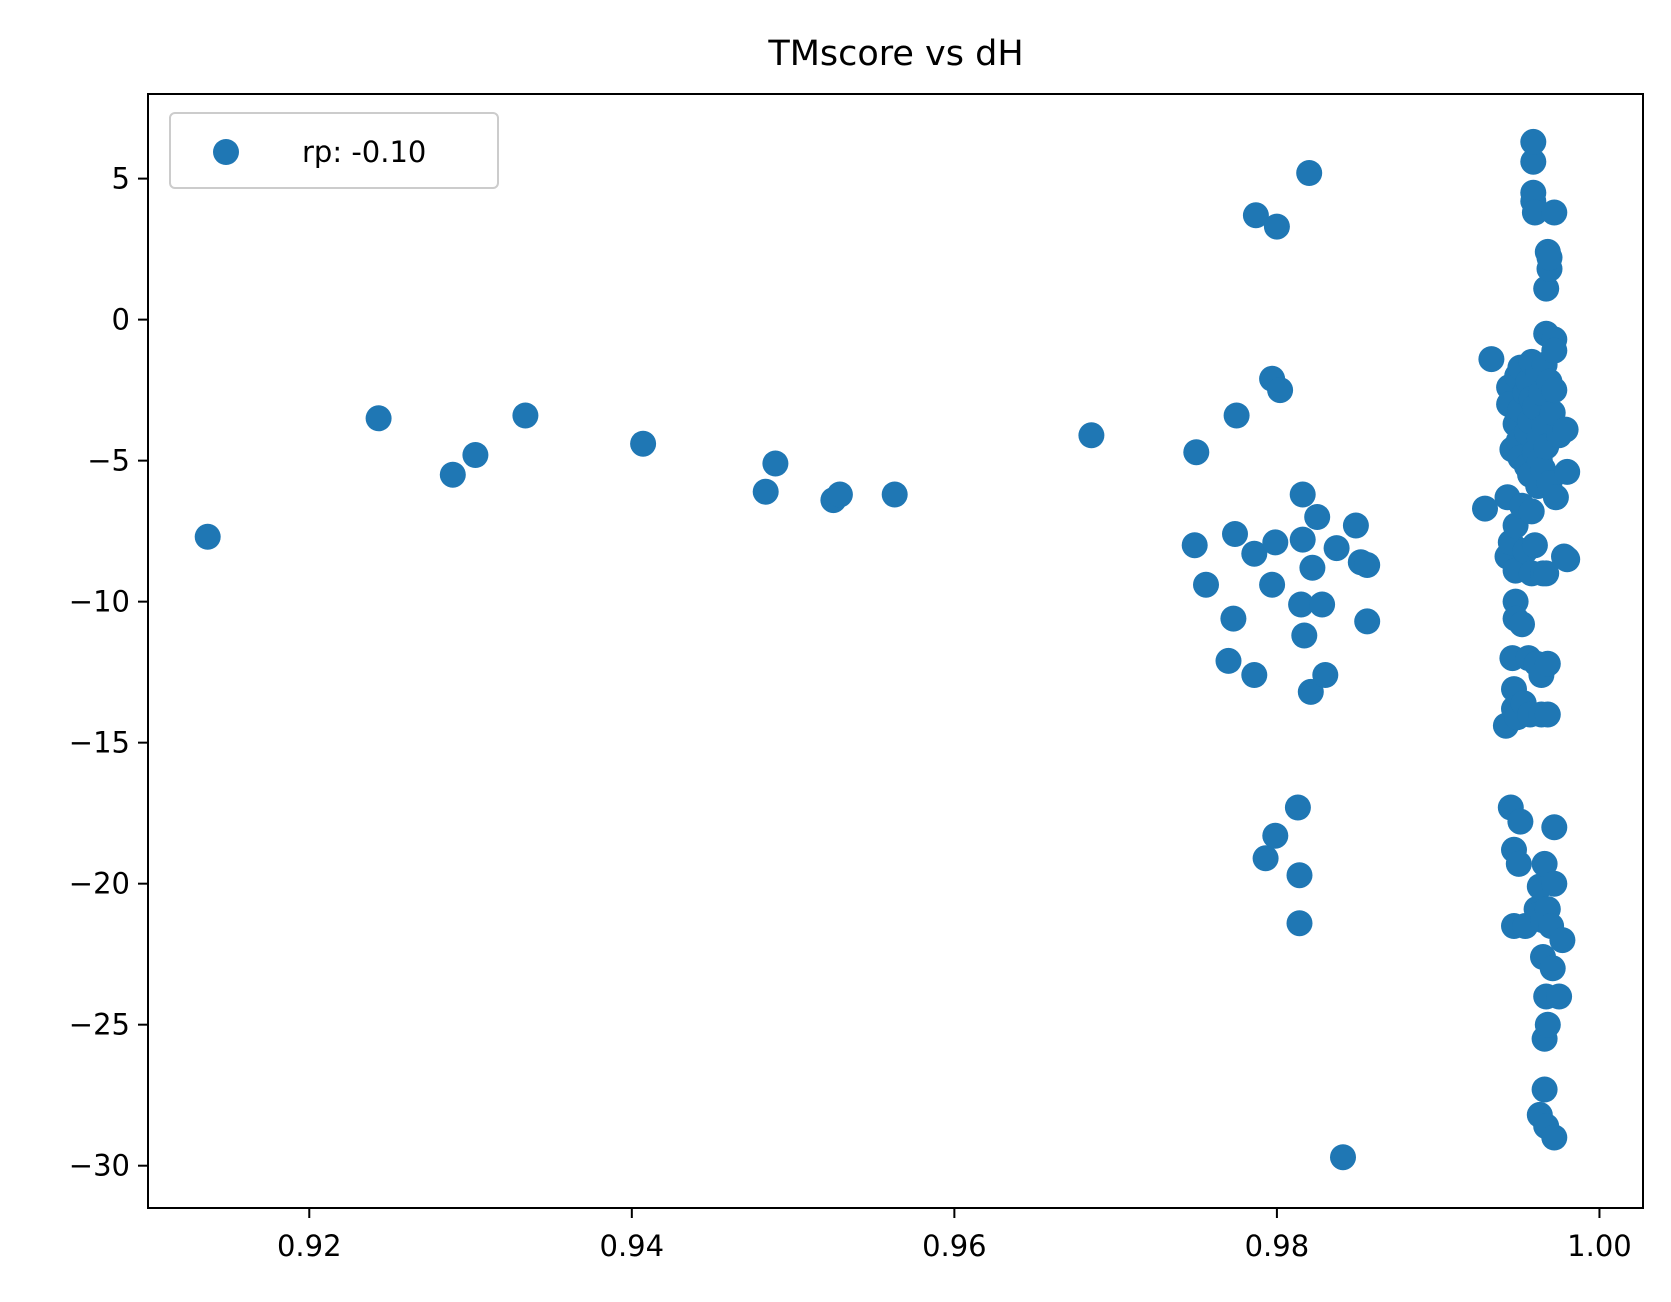  What do you see at coordinates (99, 884) in the screenshot?
I see `y-tick-label: −20` at bounding box center [99, 884].